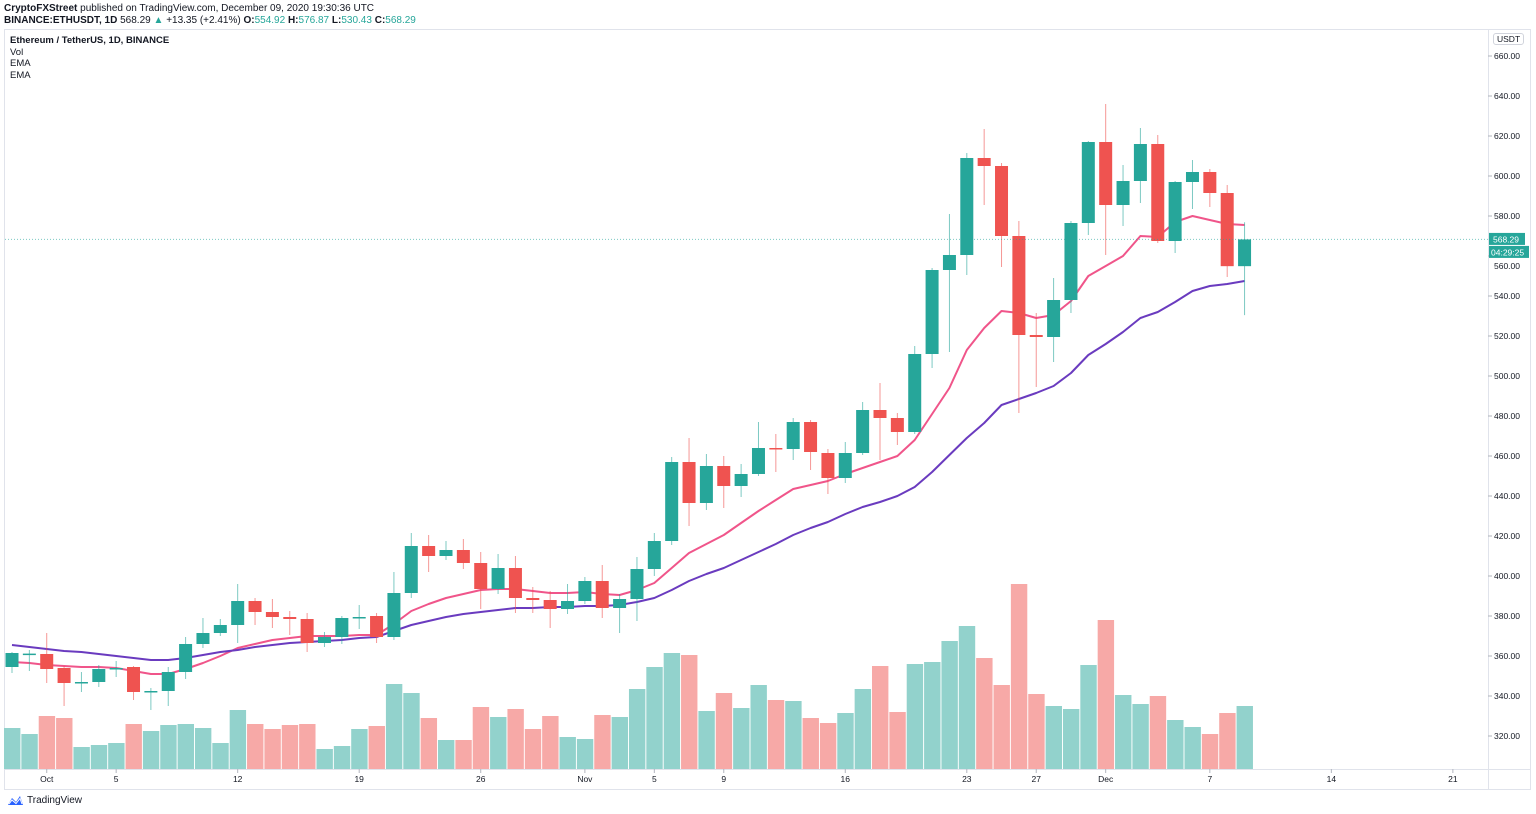 This screenshot has width=1536, height=814. I want to click on legend-ema-fast: EMA, so click(20, 63).